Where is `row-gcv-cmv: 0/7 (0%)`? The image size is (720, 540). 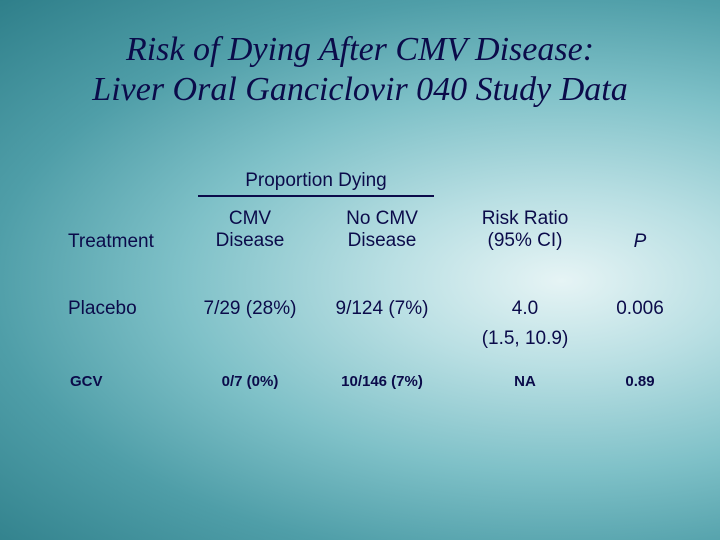 row-gcv-cmv: 0/7 (0%) is located at coordinates (250, 381).